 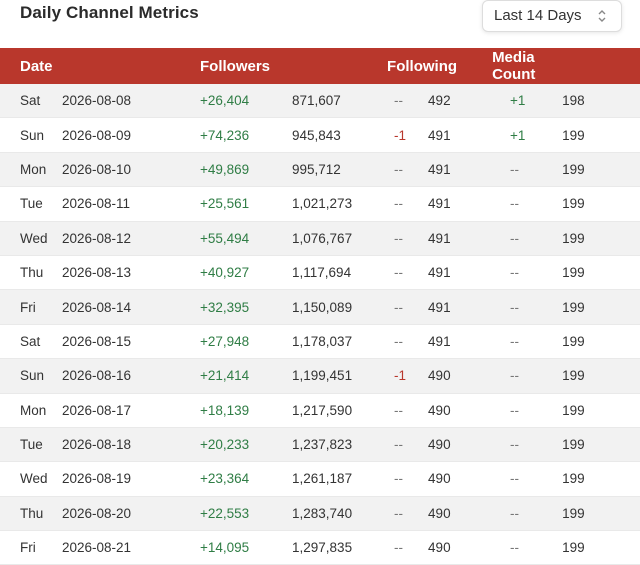 What do you see at coordinates (343, 273) in the screenshot?
I see `cell-followers-total: 1,117,694` at bounding box center [343, 273].